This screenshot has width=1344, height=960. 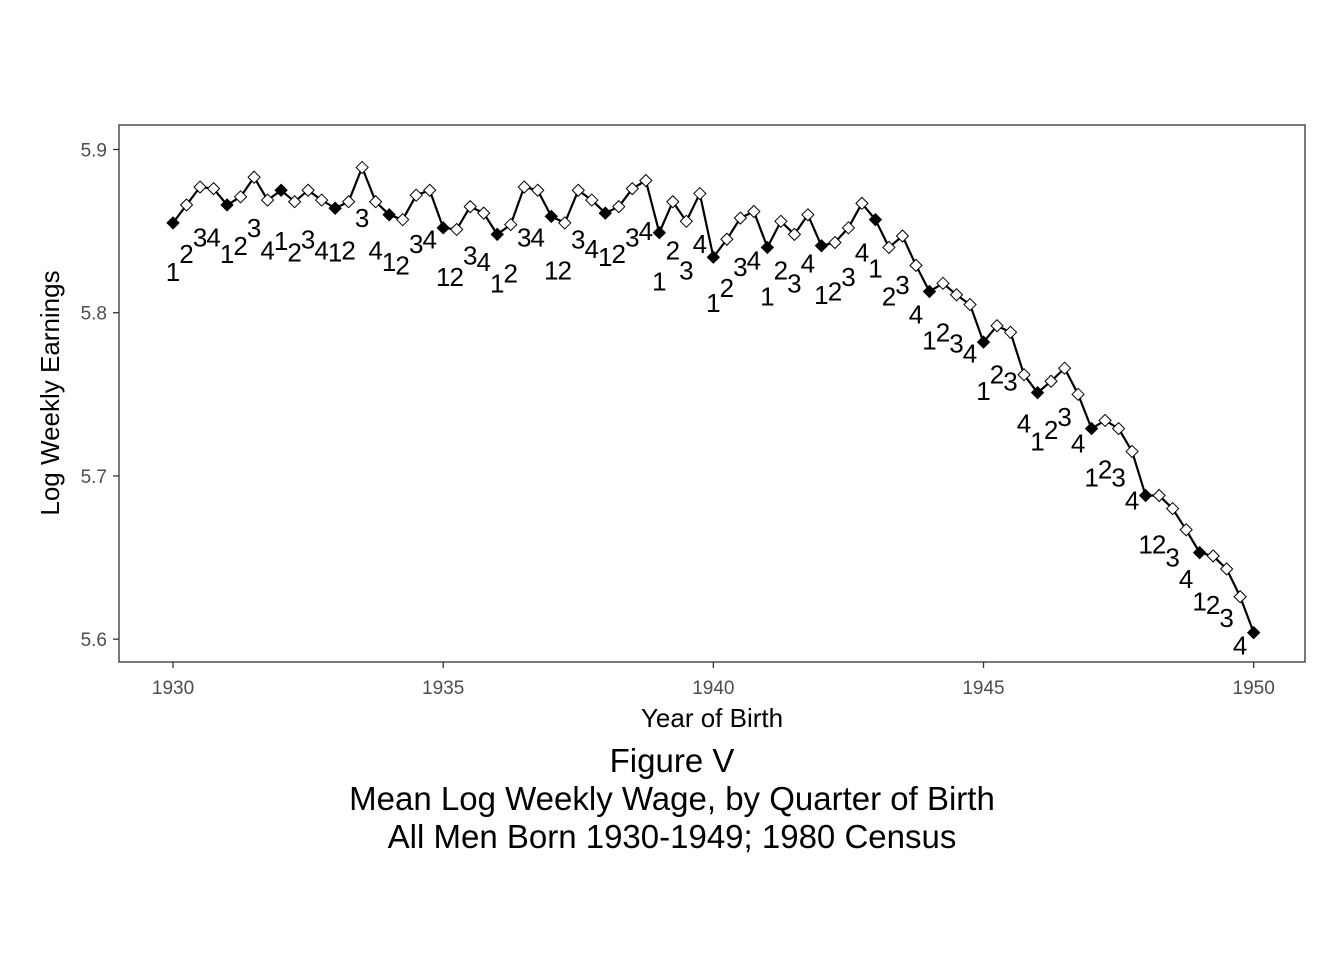 I want to click on y-tick-label: 5.8, so click(x=94, y=314).